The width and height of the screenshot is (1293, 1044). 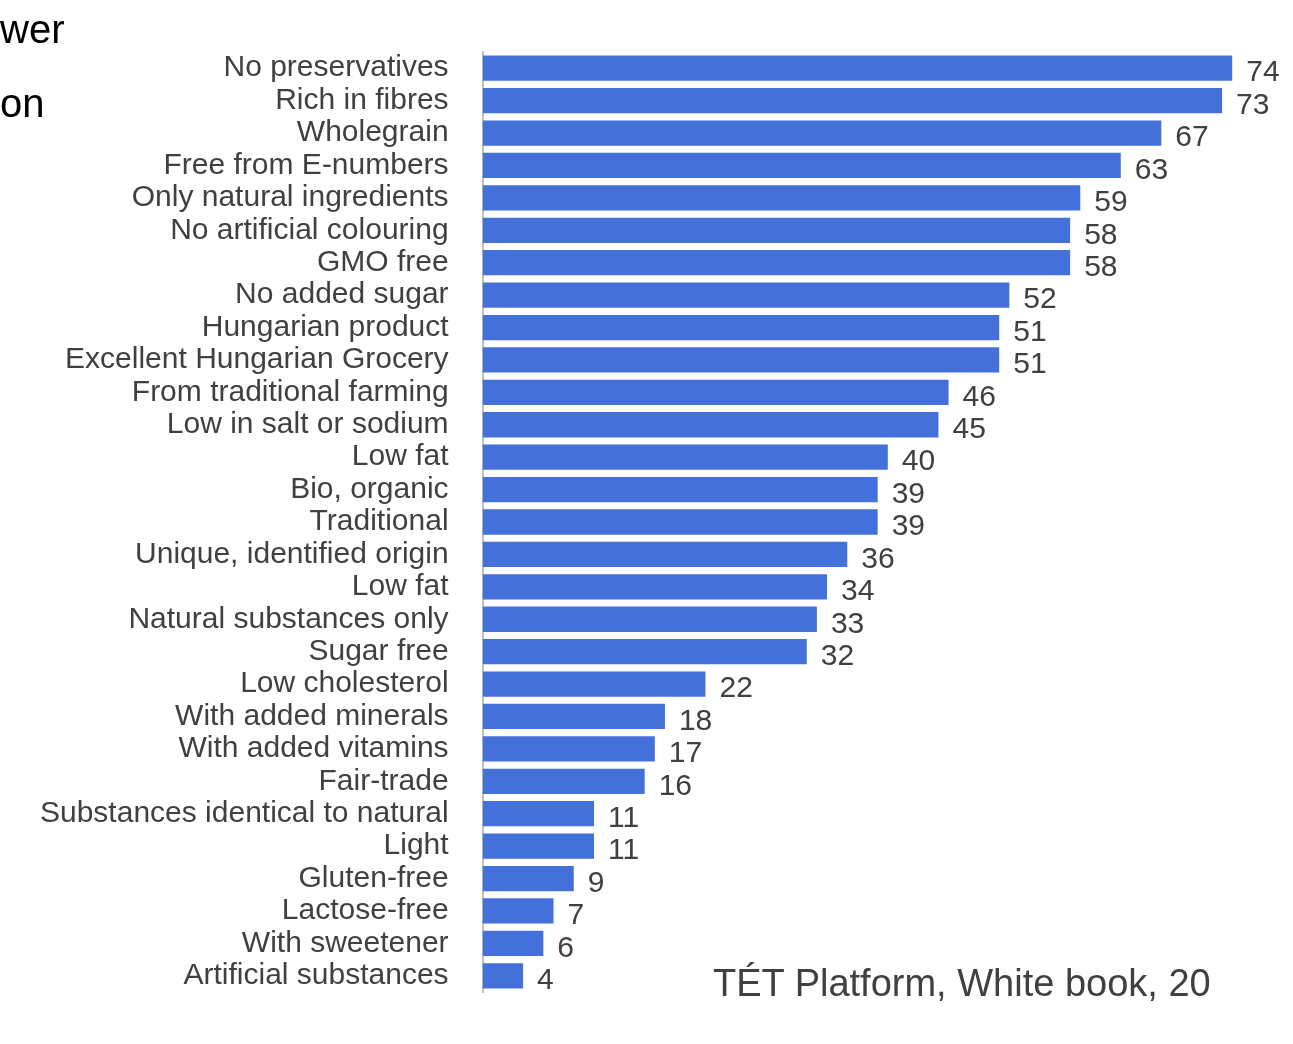 I want to click on data-label: 74, so click(x=1263, y=71).